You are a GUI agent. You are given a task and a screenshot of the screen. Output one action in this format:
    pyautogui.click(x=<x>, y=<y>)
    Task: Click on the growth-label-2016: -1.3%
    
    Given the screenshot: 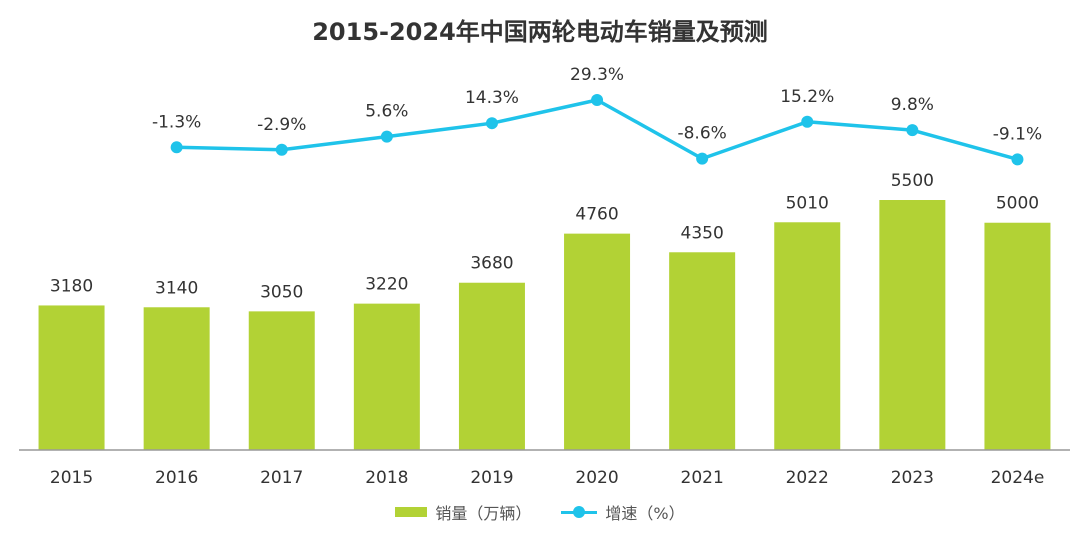 What is the action you would take?
    pyautogui.click(x=176, y=122)
    